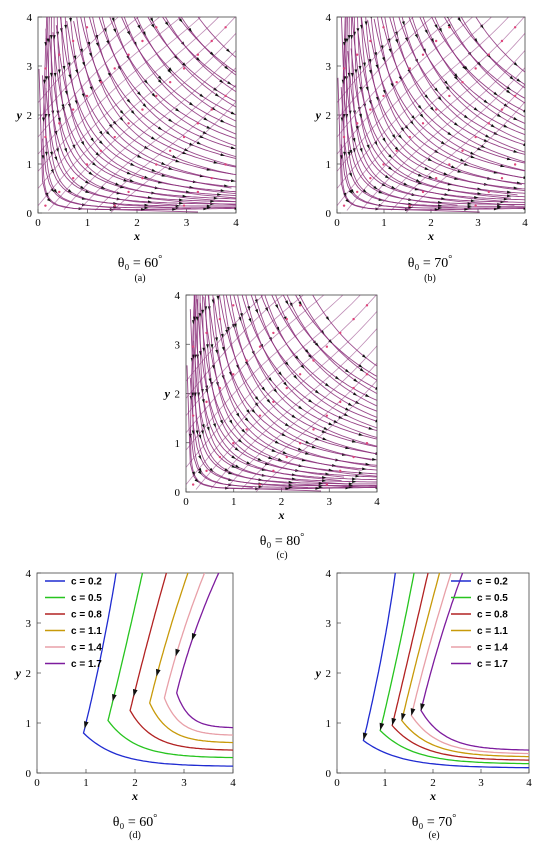 The width and height of the screenshot is (550, 846). What do you see at coordinates (318, 115) in the screenshot?
I see `y-axis-label: y` at bounding box center [318, 115].